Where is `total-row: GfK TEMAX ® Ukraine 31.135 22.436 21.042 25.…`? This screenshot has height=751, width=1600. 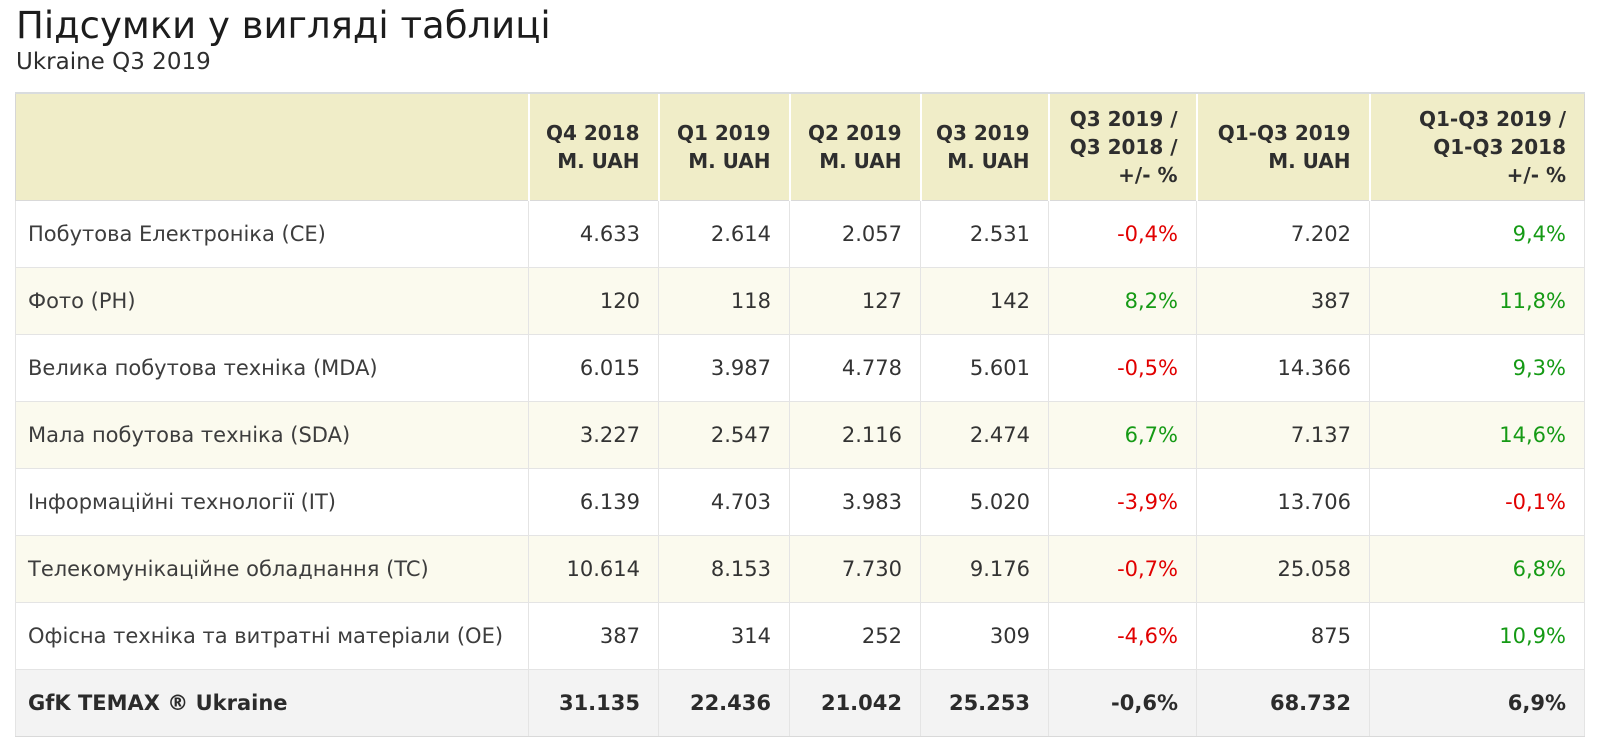 total-row: GfK TEMAX ® Ukraine 31.135 22.436 21.042 25.… is located at coordinates (800, 703).